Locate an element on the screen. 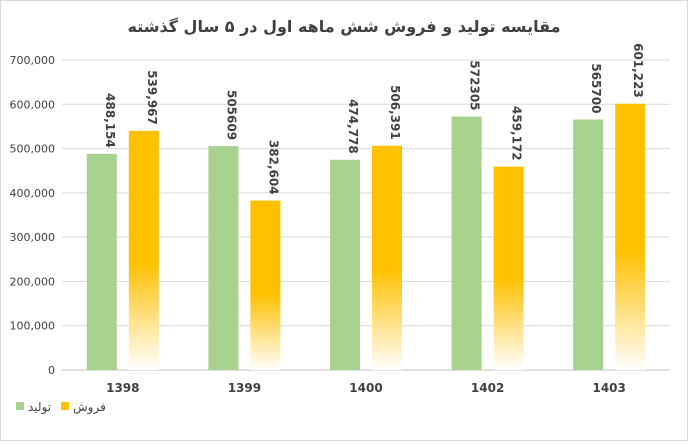 Image resolution: width=688 pixels, height=445 pixels. x-tick-label: 1399 is located at coordinates (244, 388).